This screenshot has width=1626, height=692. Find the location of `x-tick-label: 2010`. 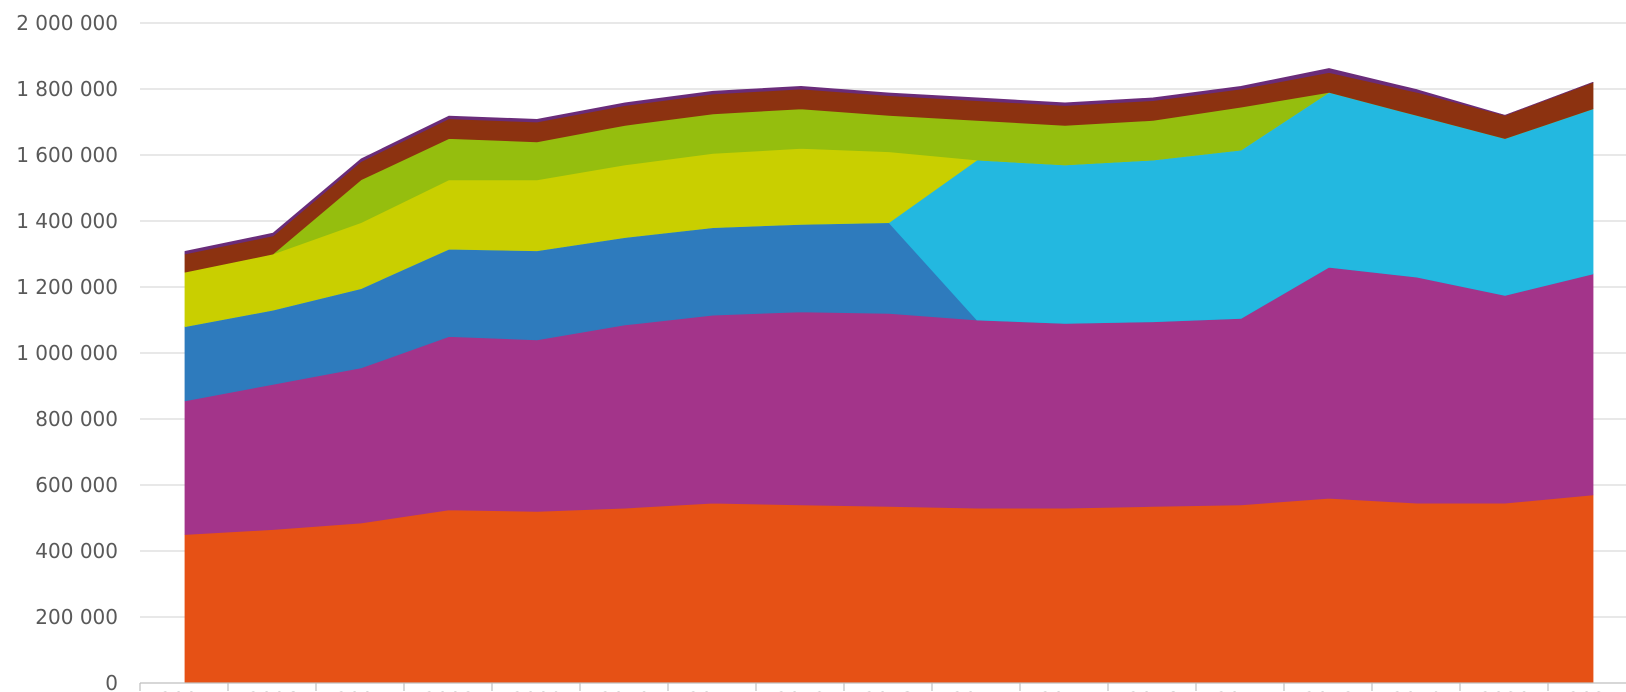

x-tick-label: 2010 is located at coordinates (625, 690).